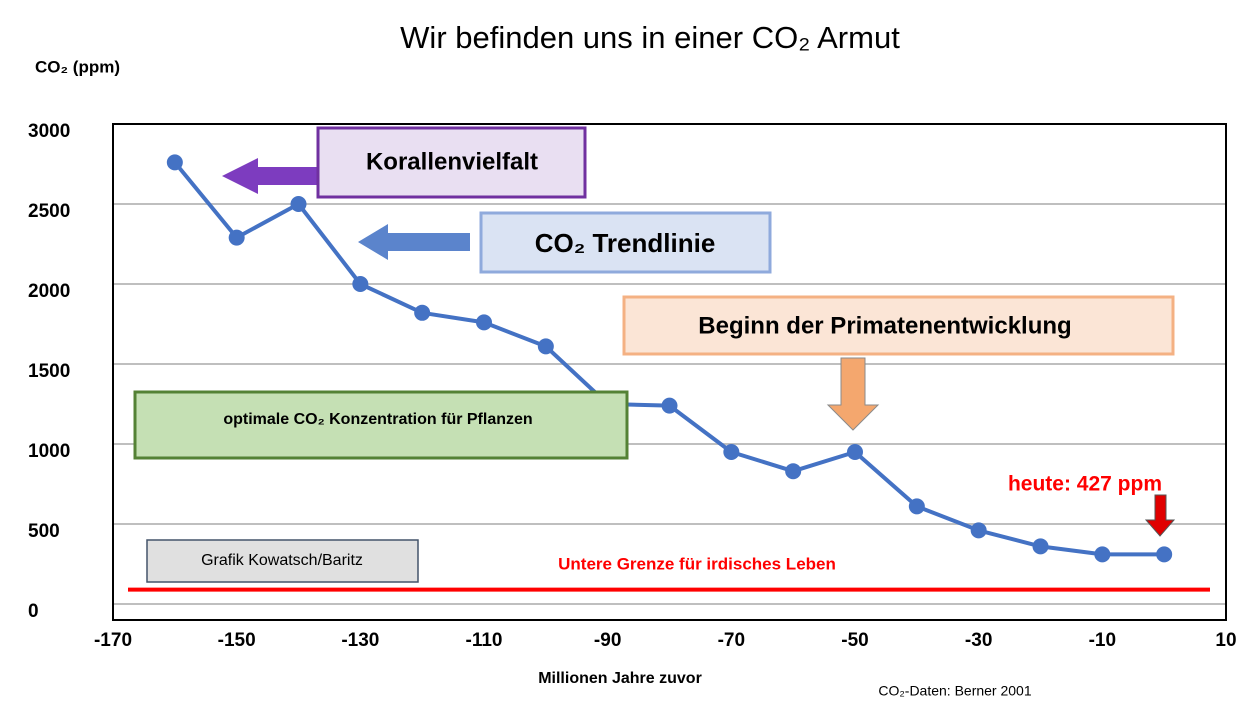  What do you see at coordinates (113, 640) in the screenshot?
I see `x-tick-label: -170` at bounding box center [113, 640].